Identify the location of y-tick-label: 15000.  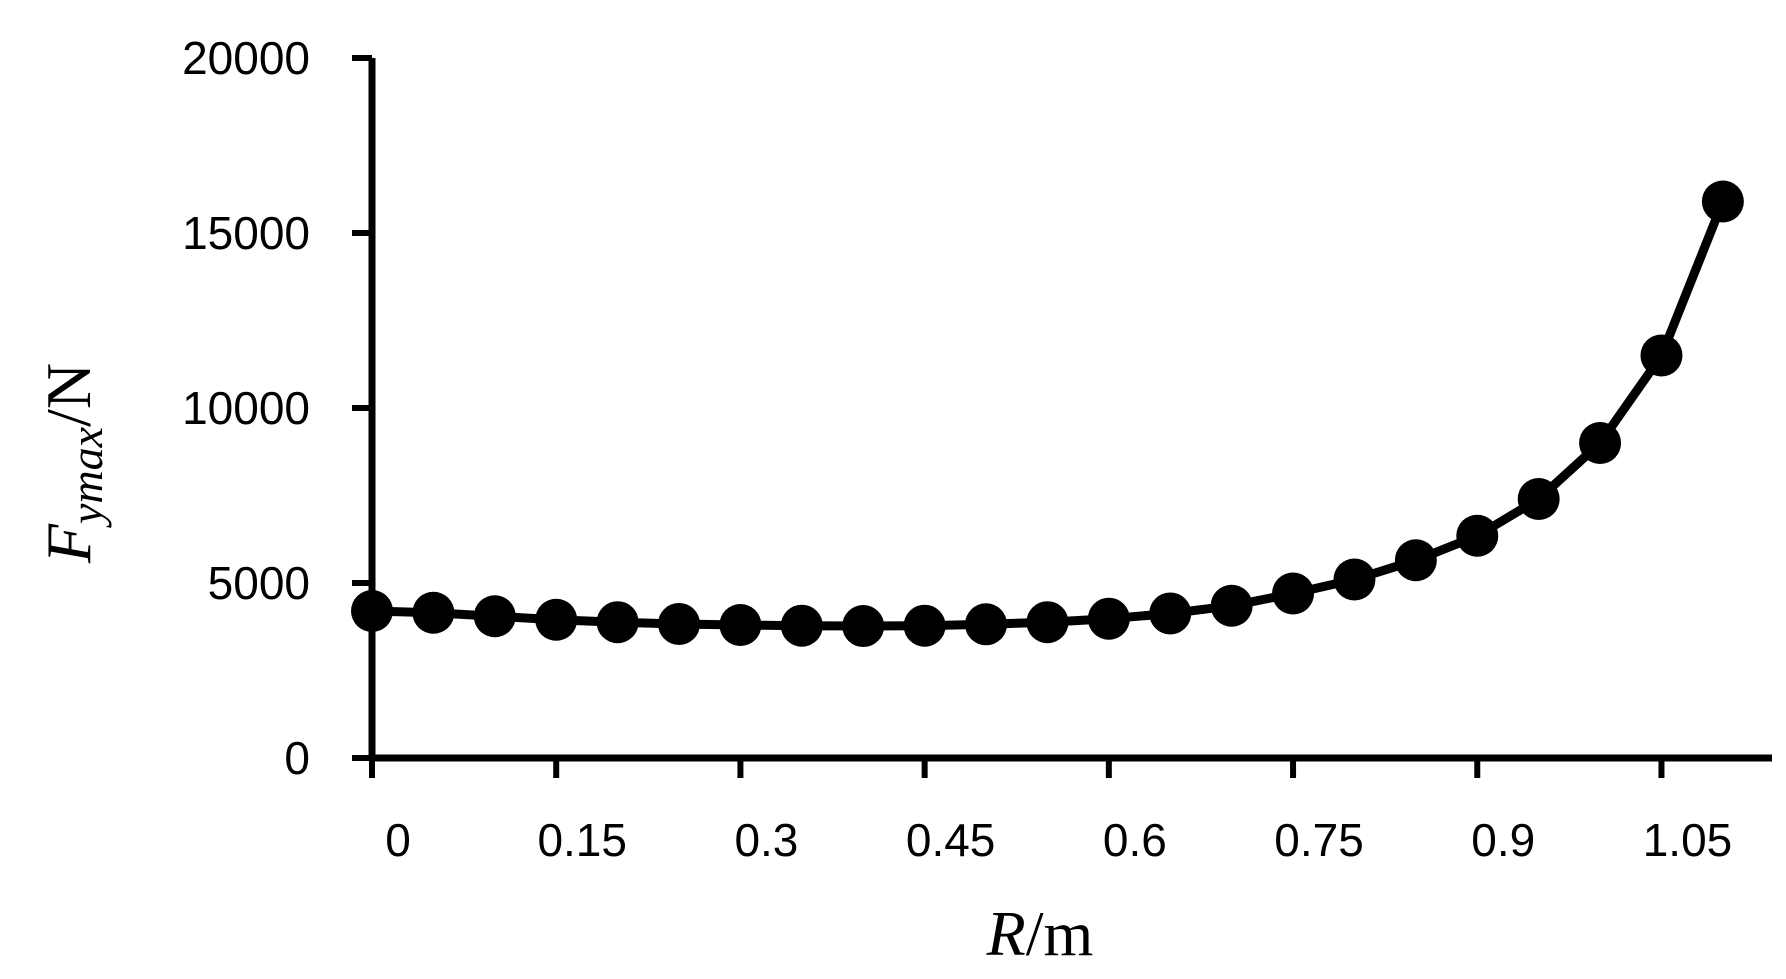
(246, 233).